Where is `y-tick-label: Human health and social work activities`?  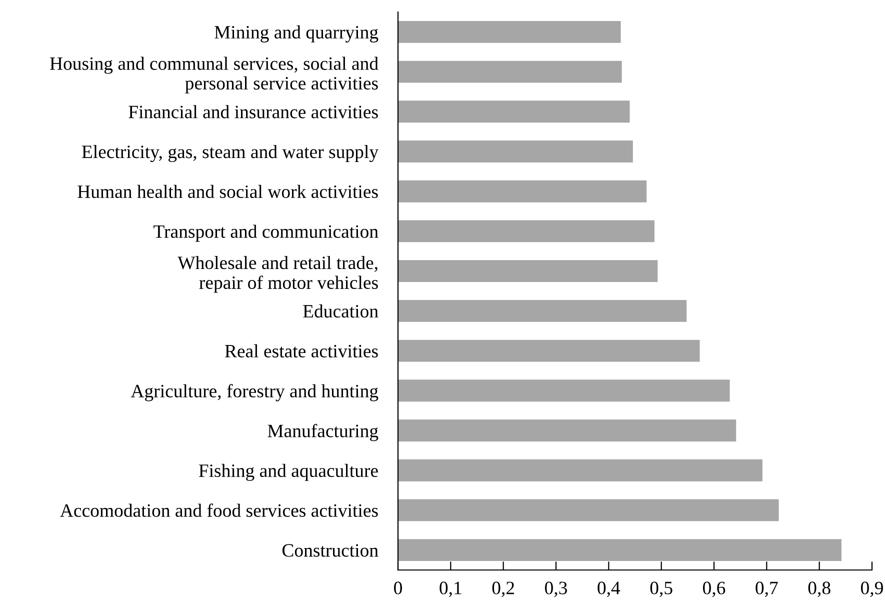 y-tick-label: Human health and social work activities is located at coordinates (228, 191).